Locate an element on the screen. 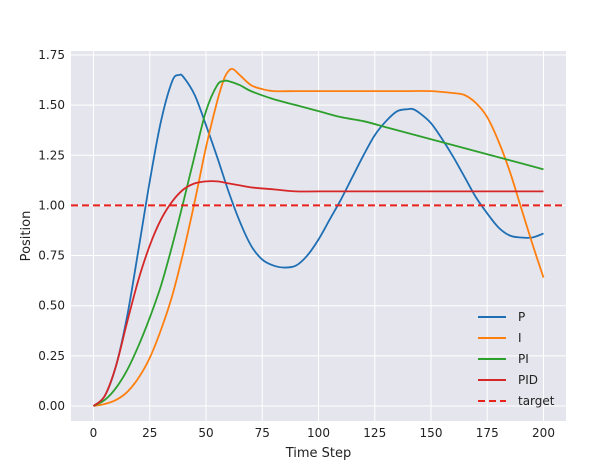 Image resolution: width=604 pixels, height=469 pixels. y-tick-label: 1.25 is located at coordinates (51, 155).